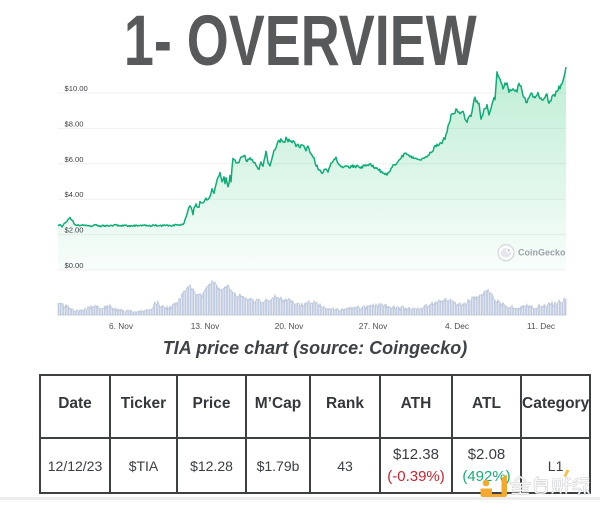 The width and height of the screenshot is (600, 505). Describe the element at coordinates (76, 88) in the screenshot. I see `svg-text: $10.00` at that location.